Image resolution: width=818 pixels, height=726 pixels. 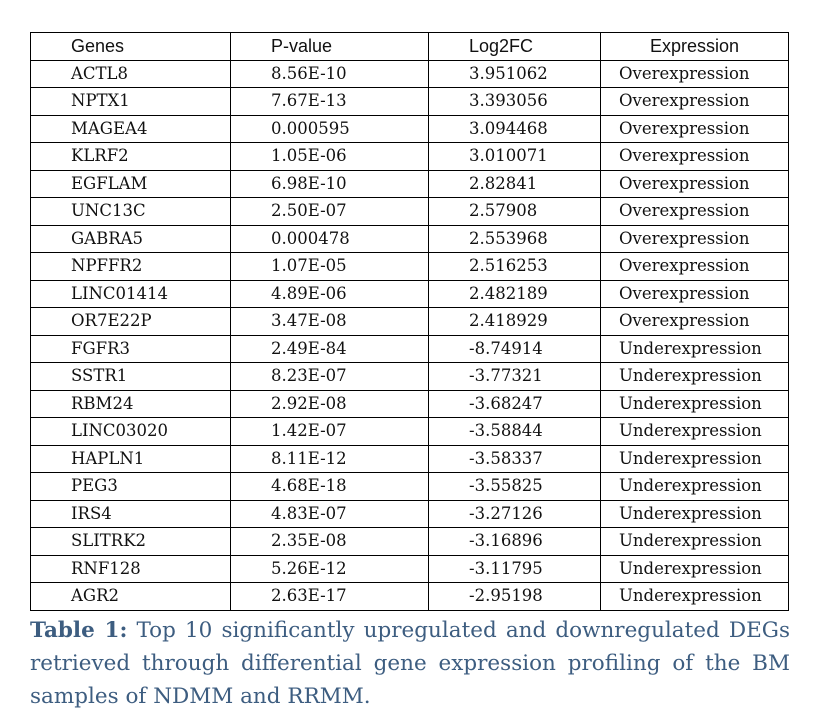 I want to click on table-row: IRS4 4.83E-07 -3.27126 Underexpression, so click(x=409, y=513).